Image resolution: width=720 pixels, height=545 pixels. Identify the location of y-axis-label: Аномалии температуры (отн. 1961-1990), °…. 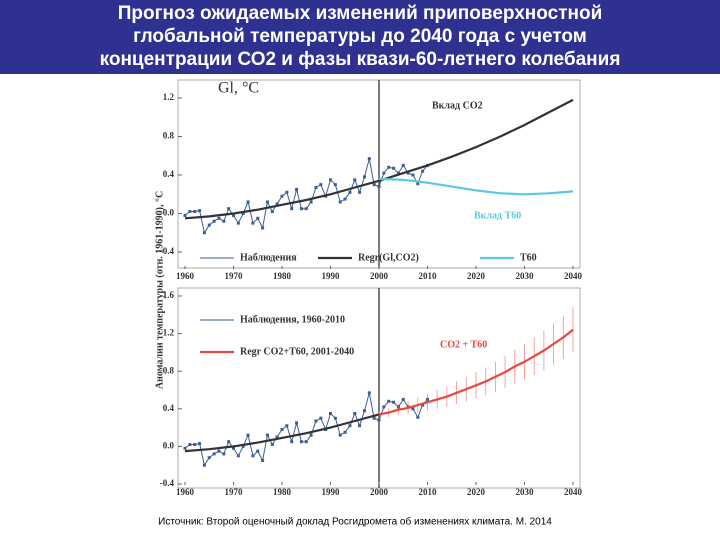
(159, 290).